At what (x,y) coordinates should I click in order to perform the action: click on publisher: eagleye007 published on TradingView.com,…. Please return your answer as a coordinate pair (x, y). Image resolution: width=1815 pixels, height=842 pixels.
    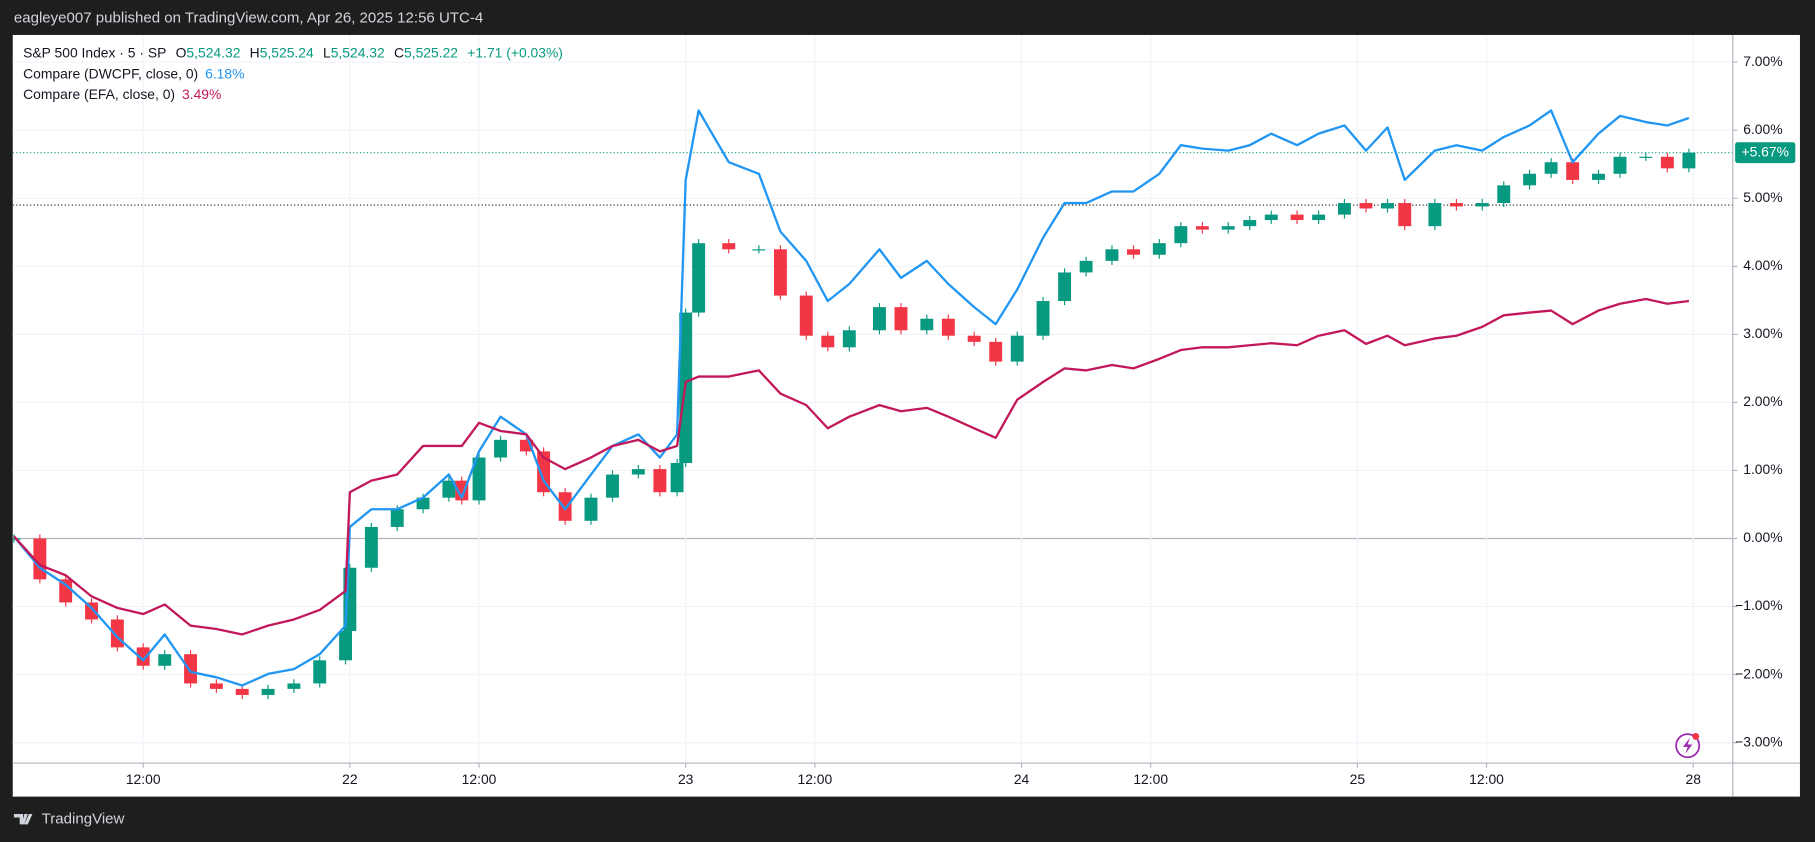
    Looking at the image, I should click on (248, 18).